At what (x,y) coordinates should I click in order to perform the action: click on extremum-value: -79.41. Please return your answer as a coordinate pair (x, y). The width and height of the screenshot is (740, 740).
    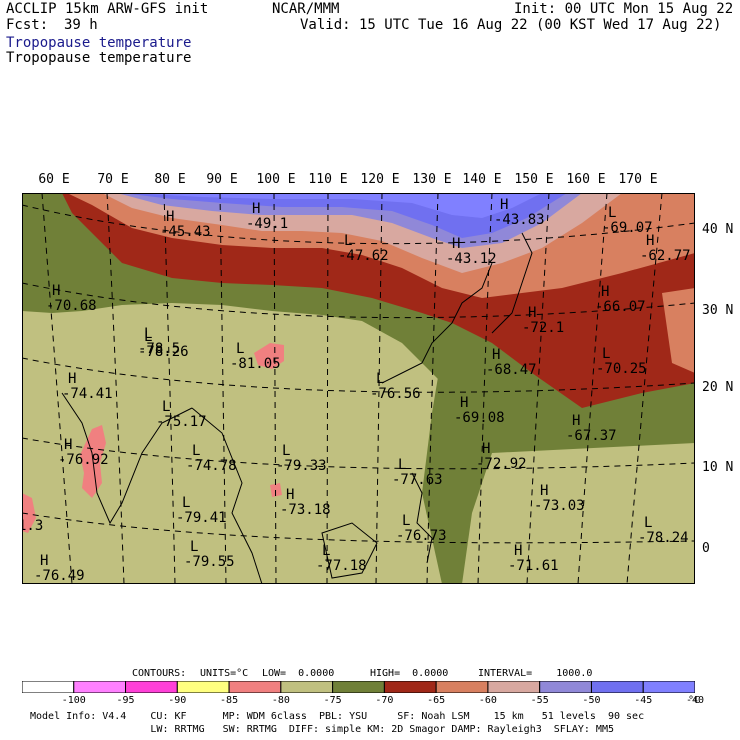
    Looking at the image, I should click on (201, 518).